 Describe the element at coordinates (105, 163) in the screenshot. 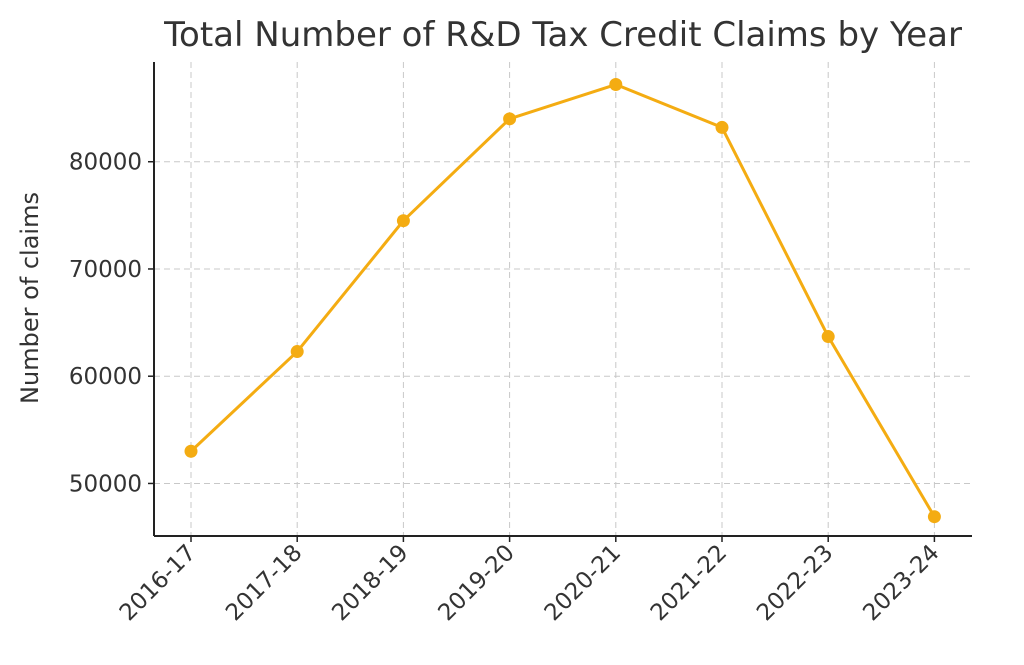

I see `y-tick-label: 80000` at that location.